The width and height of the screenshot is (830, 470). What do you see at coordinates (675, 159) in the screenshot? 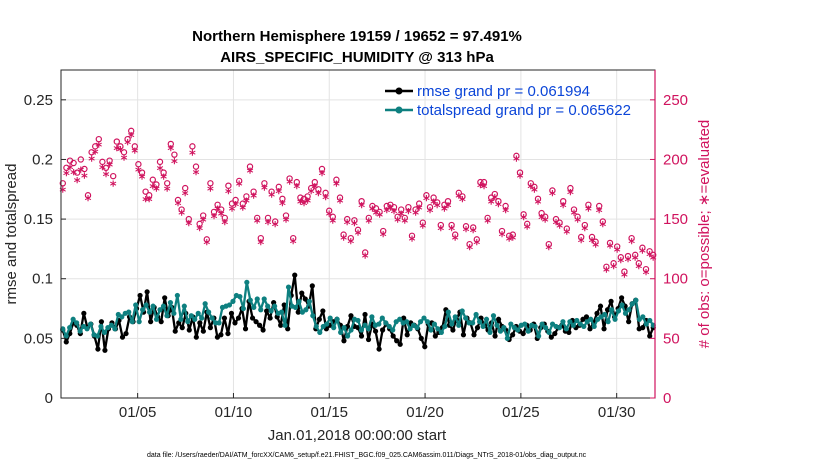
I see `right-tick-label: 200` at bounding box center [675, 159].